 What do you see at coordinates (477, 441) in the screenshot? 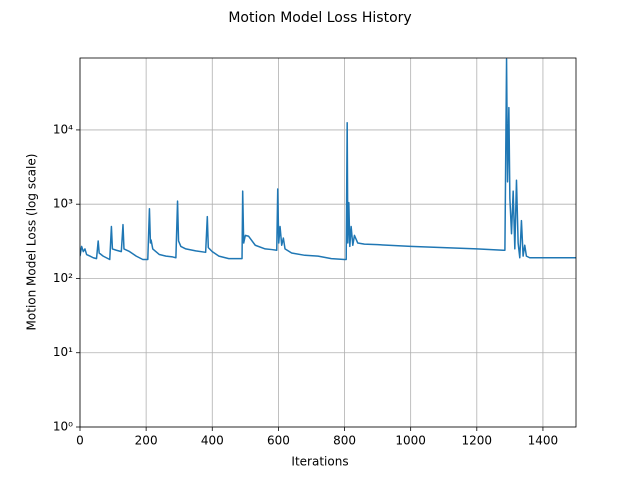
I see `x-tick-label: 1200` at bounding box center [477, 441].